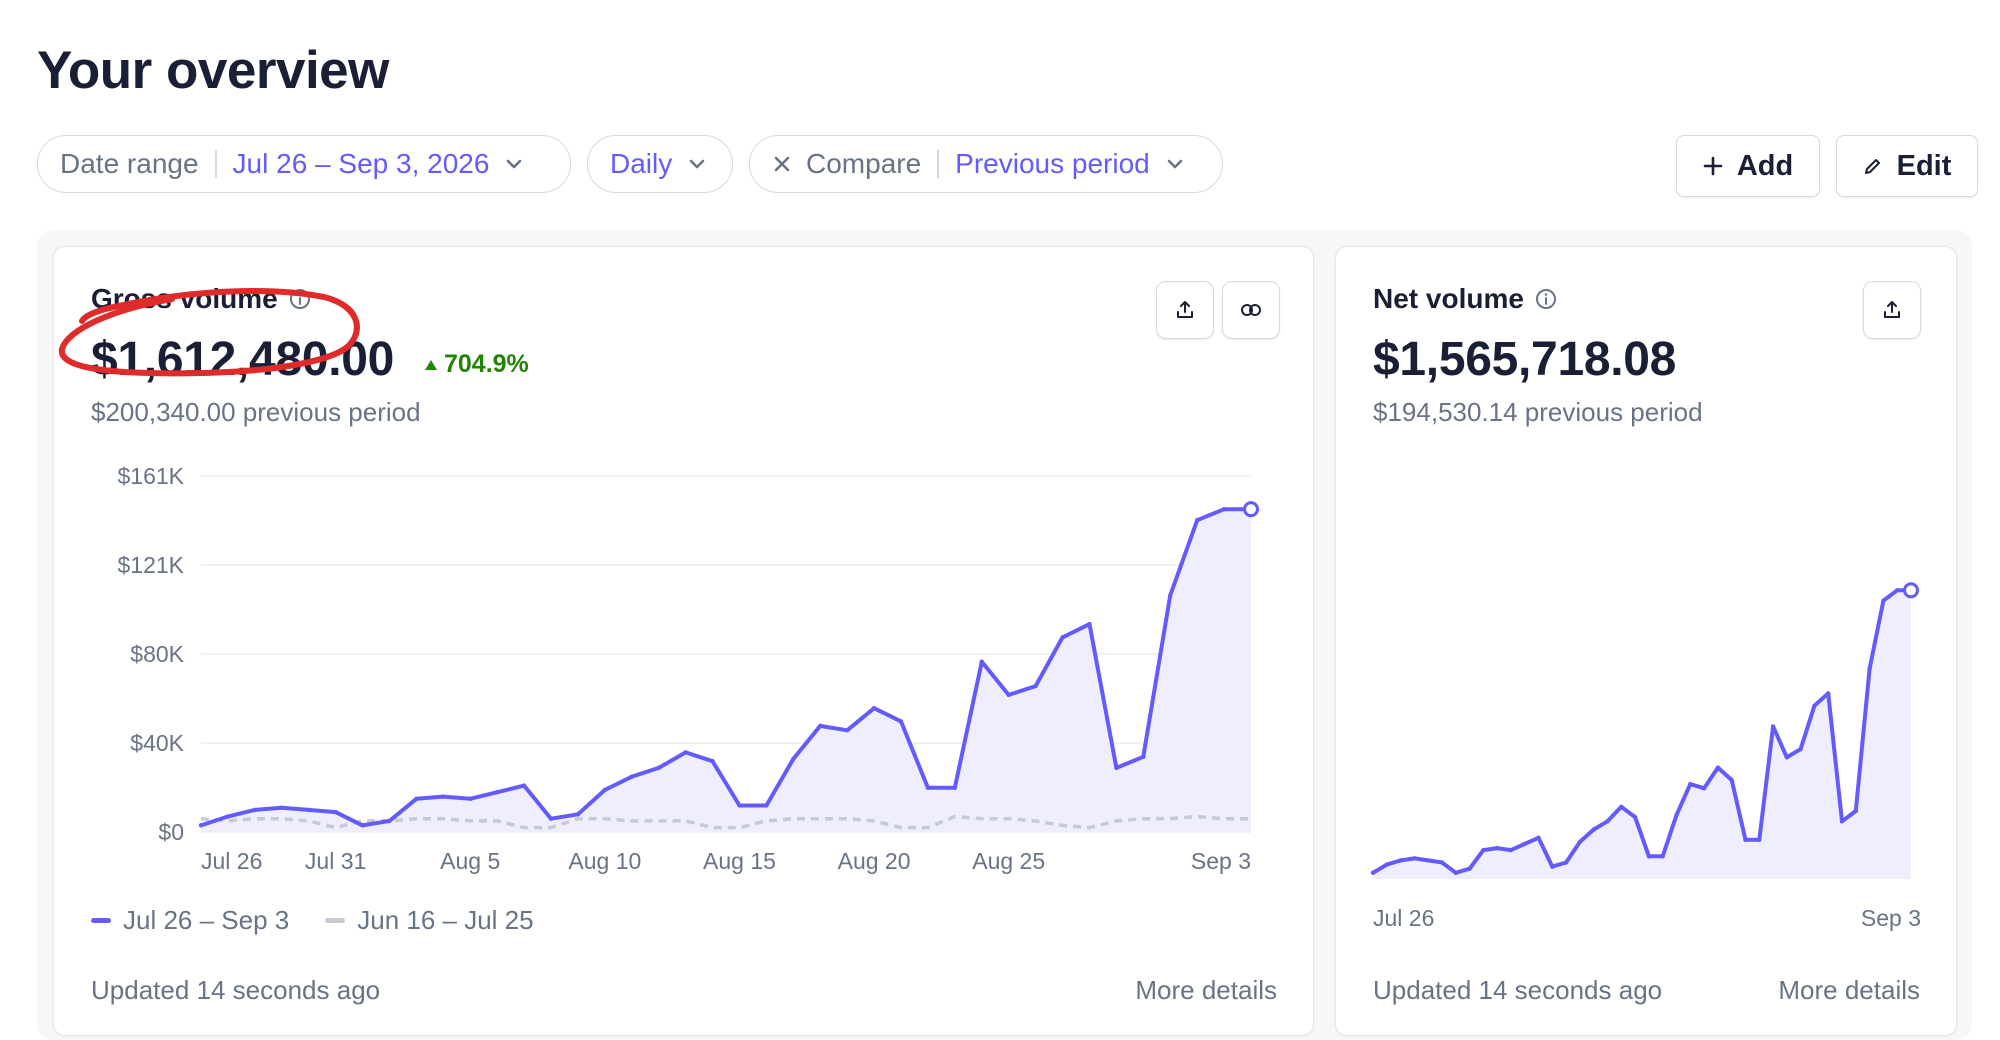  I want to click on legend-swatch-previous, so click(335, 920).